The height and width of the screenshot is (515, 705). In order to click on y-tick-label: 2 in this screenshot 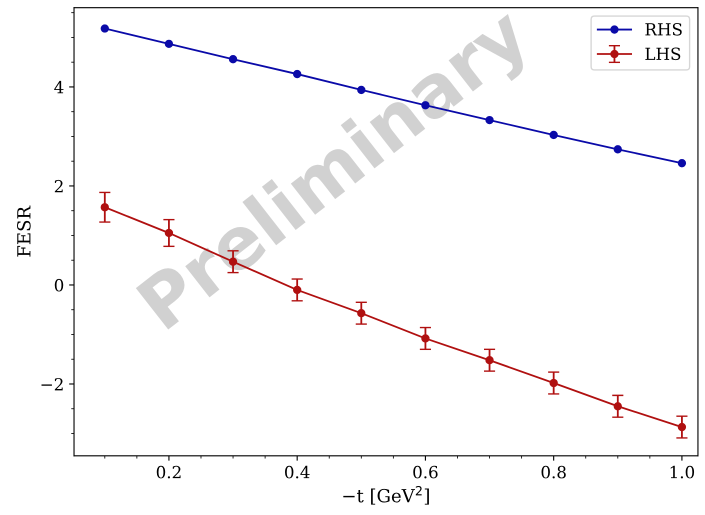, I will do `click(58, 186)`.